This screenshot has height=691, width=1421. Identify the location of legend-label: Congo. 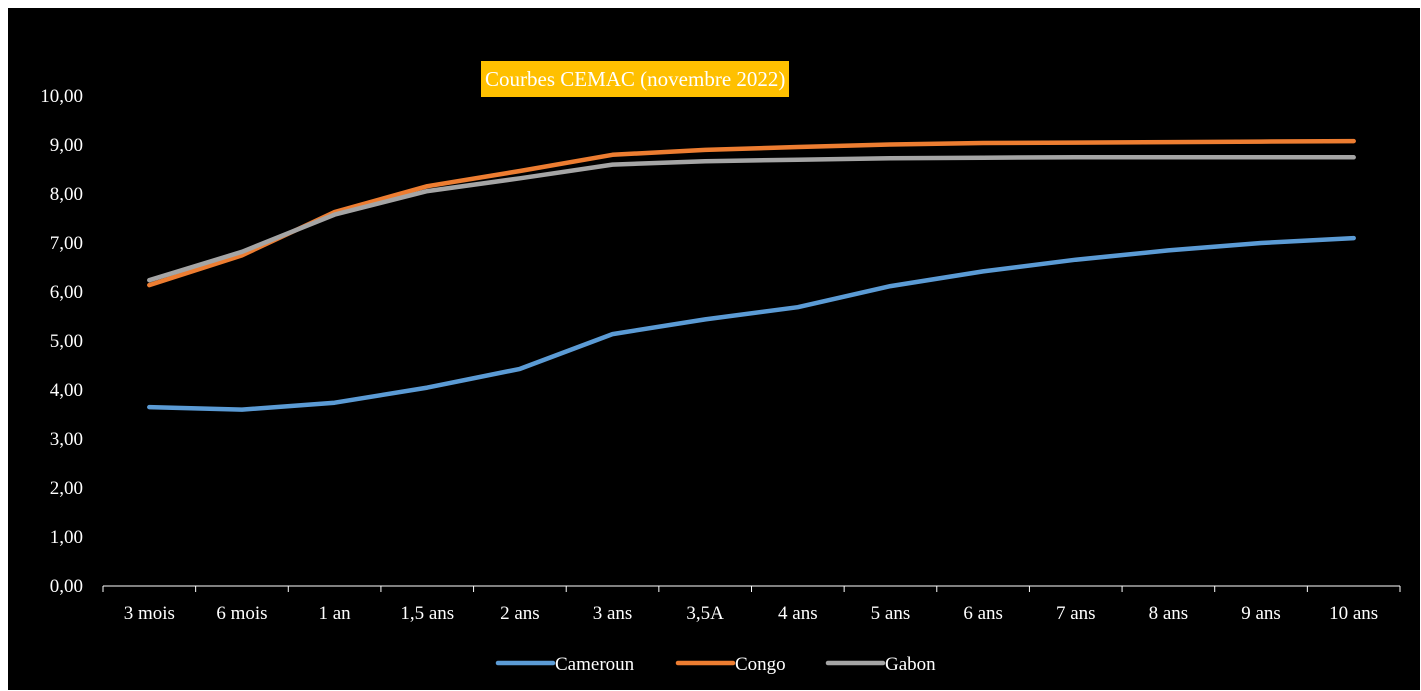
(760, 664).